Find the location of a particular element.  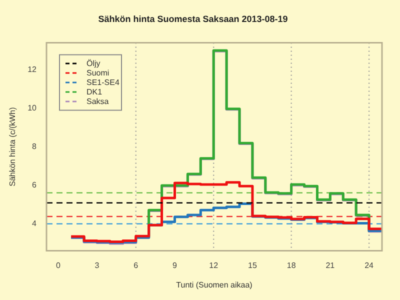

y-tick-label: 6 is located at coordinates (35, 185).